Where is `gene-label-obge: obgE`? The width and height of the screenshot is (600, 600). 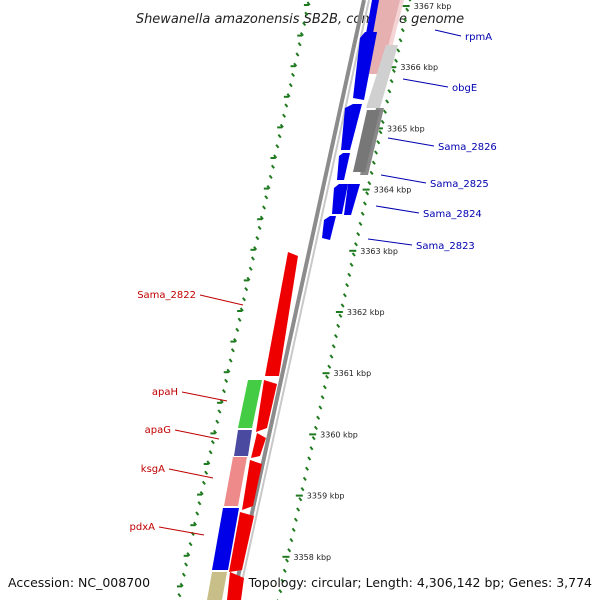
gene-label-obge: obgE is located at coordinates (464, 88).